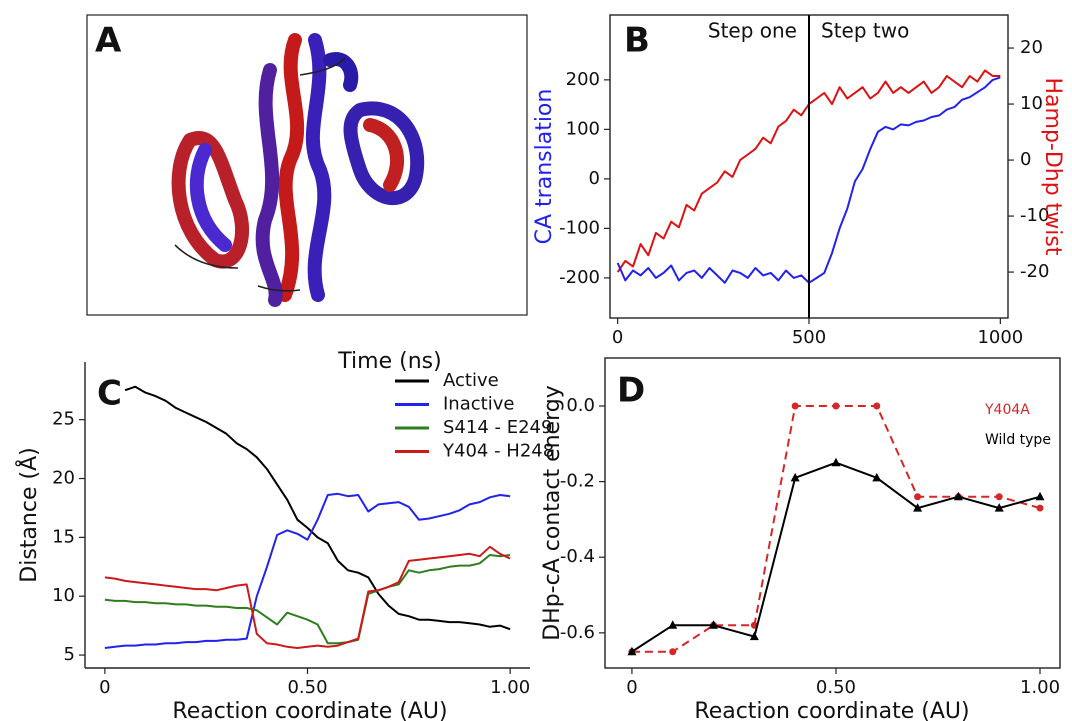 This screenshot has width=1072, height=721. I want to click on y-tick-label: -0.4, so click(577, 556).